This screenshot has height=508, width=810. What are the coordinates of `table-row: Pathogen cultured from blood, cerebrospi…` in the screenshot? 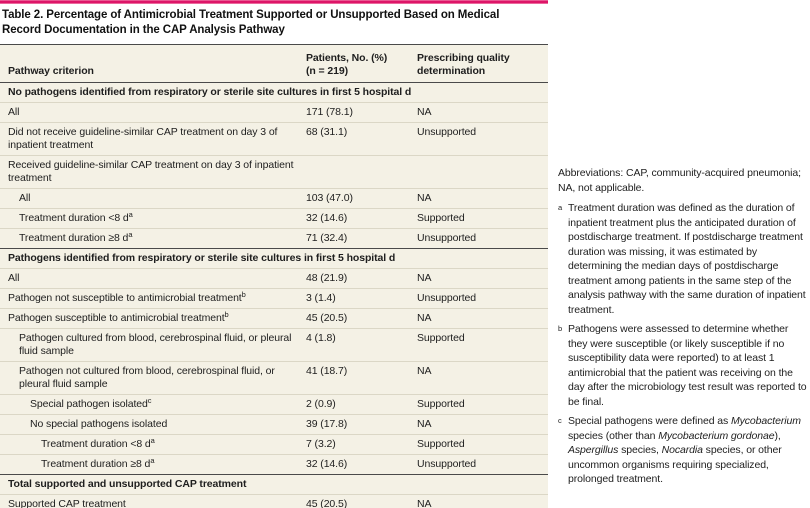 It's located at (274, 344).